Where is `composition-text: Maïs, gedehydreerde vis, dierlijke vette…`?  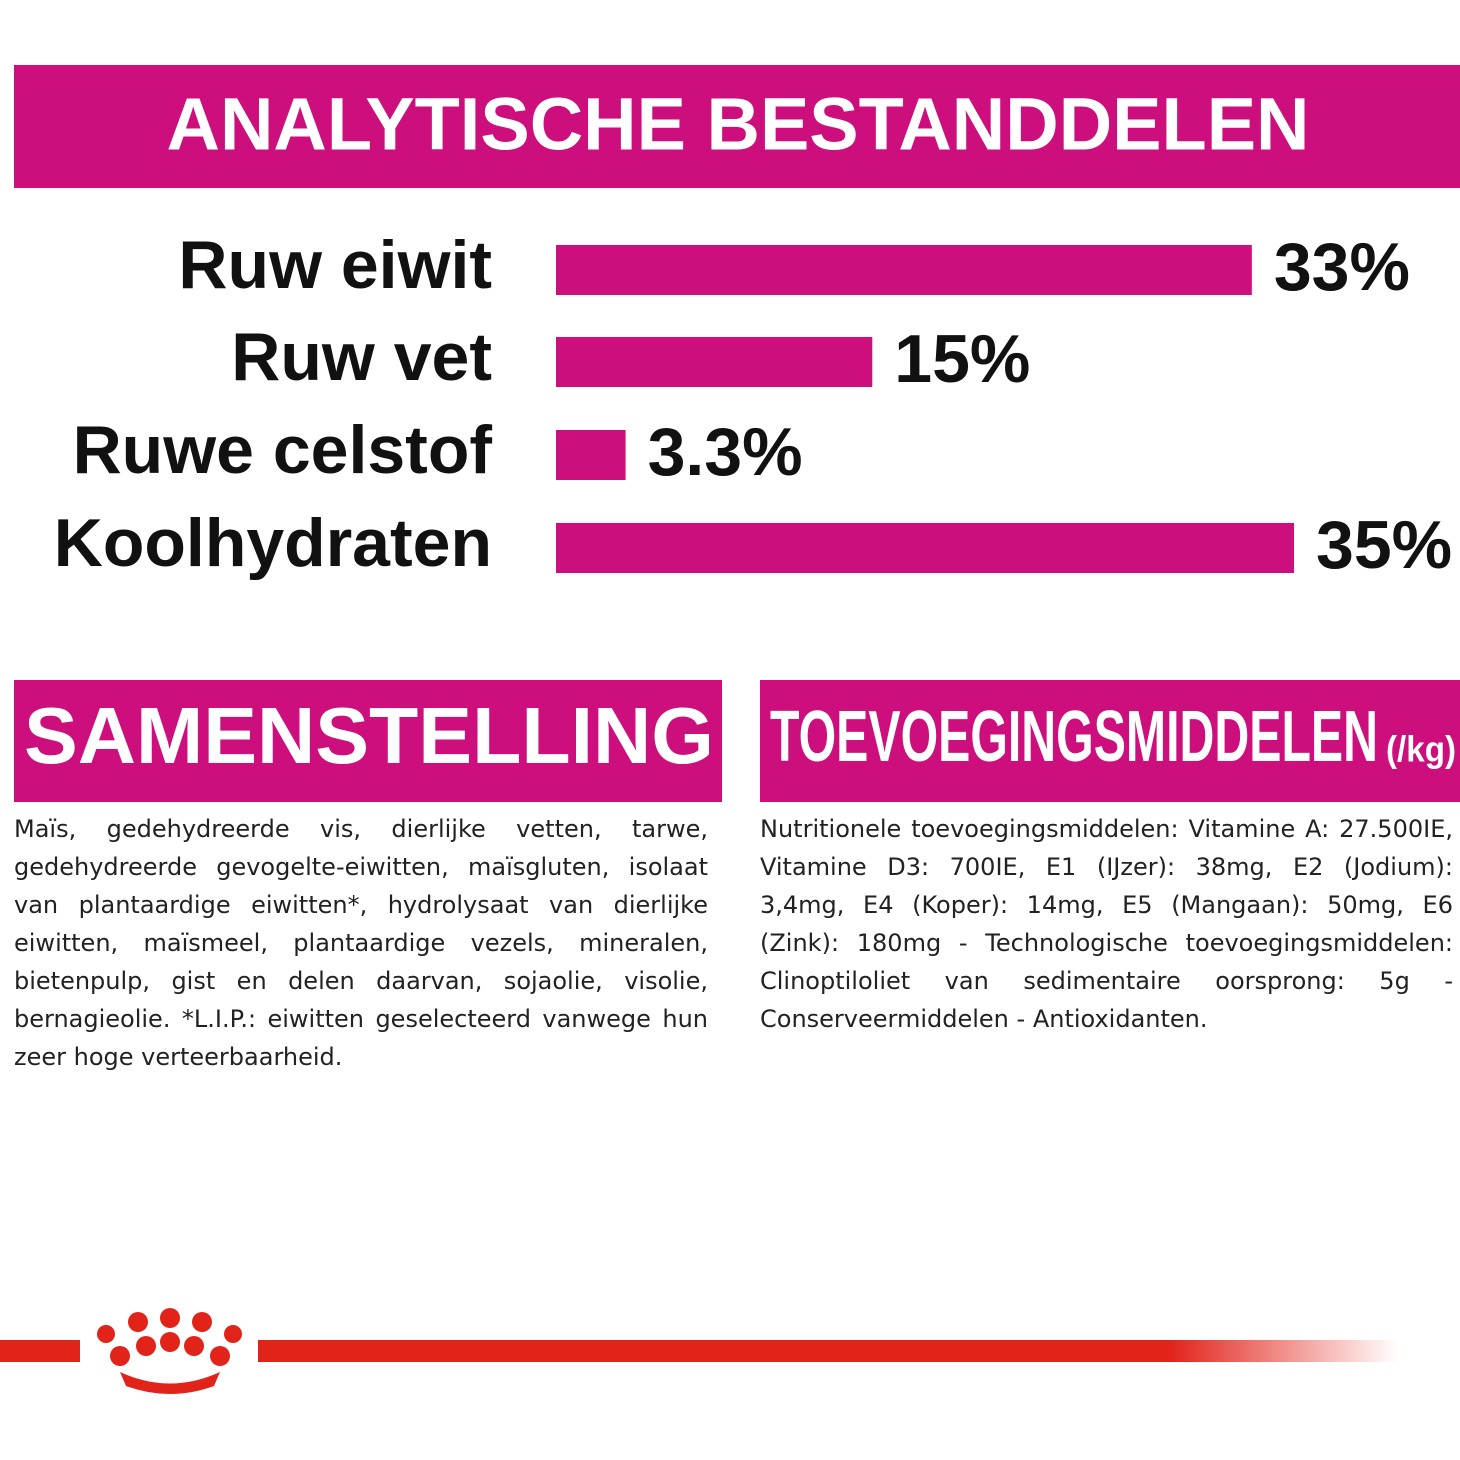
composition-text: Maïs, gedehydreerde vis, dierlijke vette… is located at coordinates (361, 943).